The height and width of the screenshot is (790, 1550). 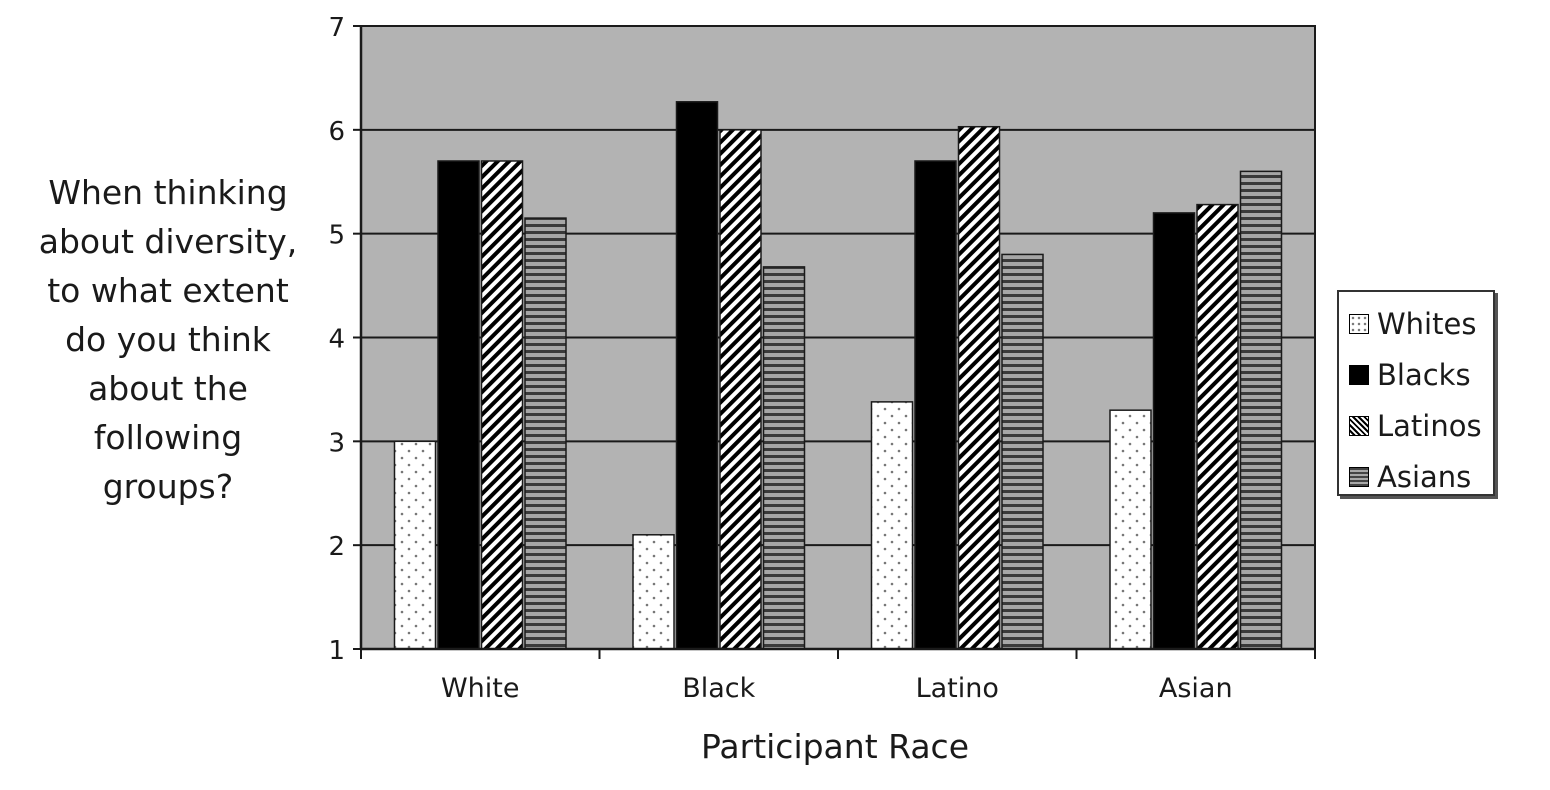 I want to click on bar-blacks-latino, so click(x=935, y=405).